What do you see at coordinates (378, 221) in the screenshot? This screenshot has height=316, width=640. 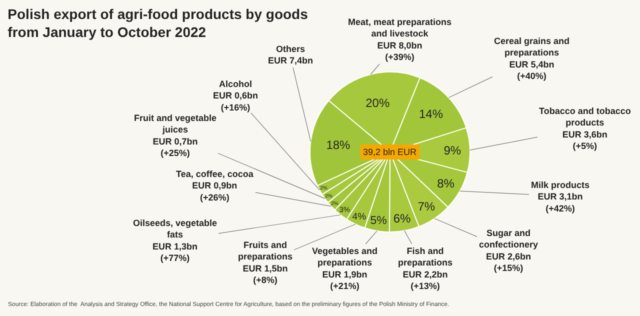 I see `data-label: 5%` at bounding box center [378, 221].